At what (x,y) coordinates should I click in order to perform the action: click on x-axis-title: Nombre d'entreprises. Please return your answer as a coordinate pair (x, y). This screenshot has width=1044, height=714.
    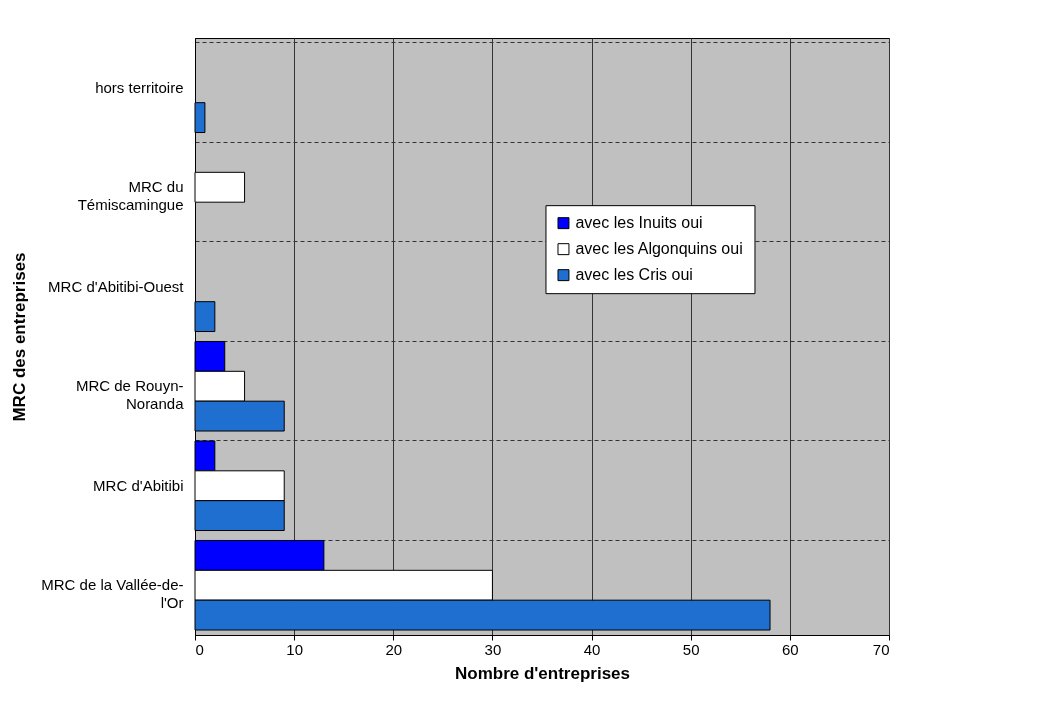
    Looking at the image, I should click on (542, 673).